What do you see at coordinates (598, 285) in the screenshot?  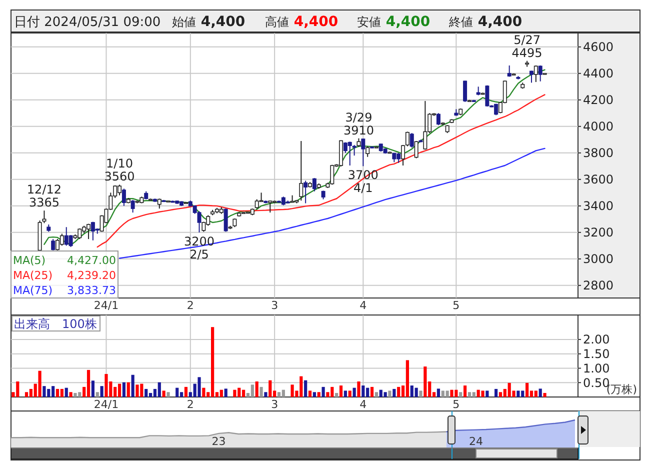 I see `y-tick-label: 2800` at bounding box center [598, 285].